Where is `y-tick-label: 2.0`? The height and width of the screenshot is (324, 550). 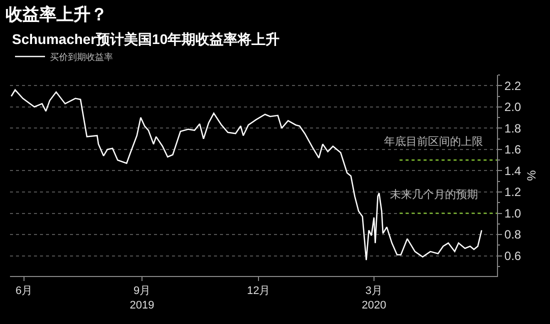
y-tick-label: 2.0 is located at coordinates (513, 107).